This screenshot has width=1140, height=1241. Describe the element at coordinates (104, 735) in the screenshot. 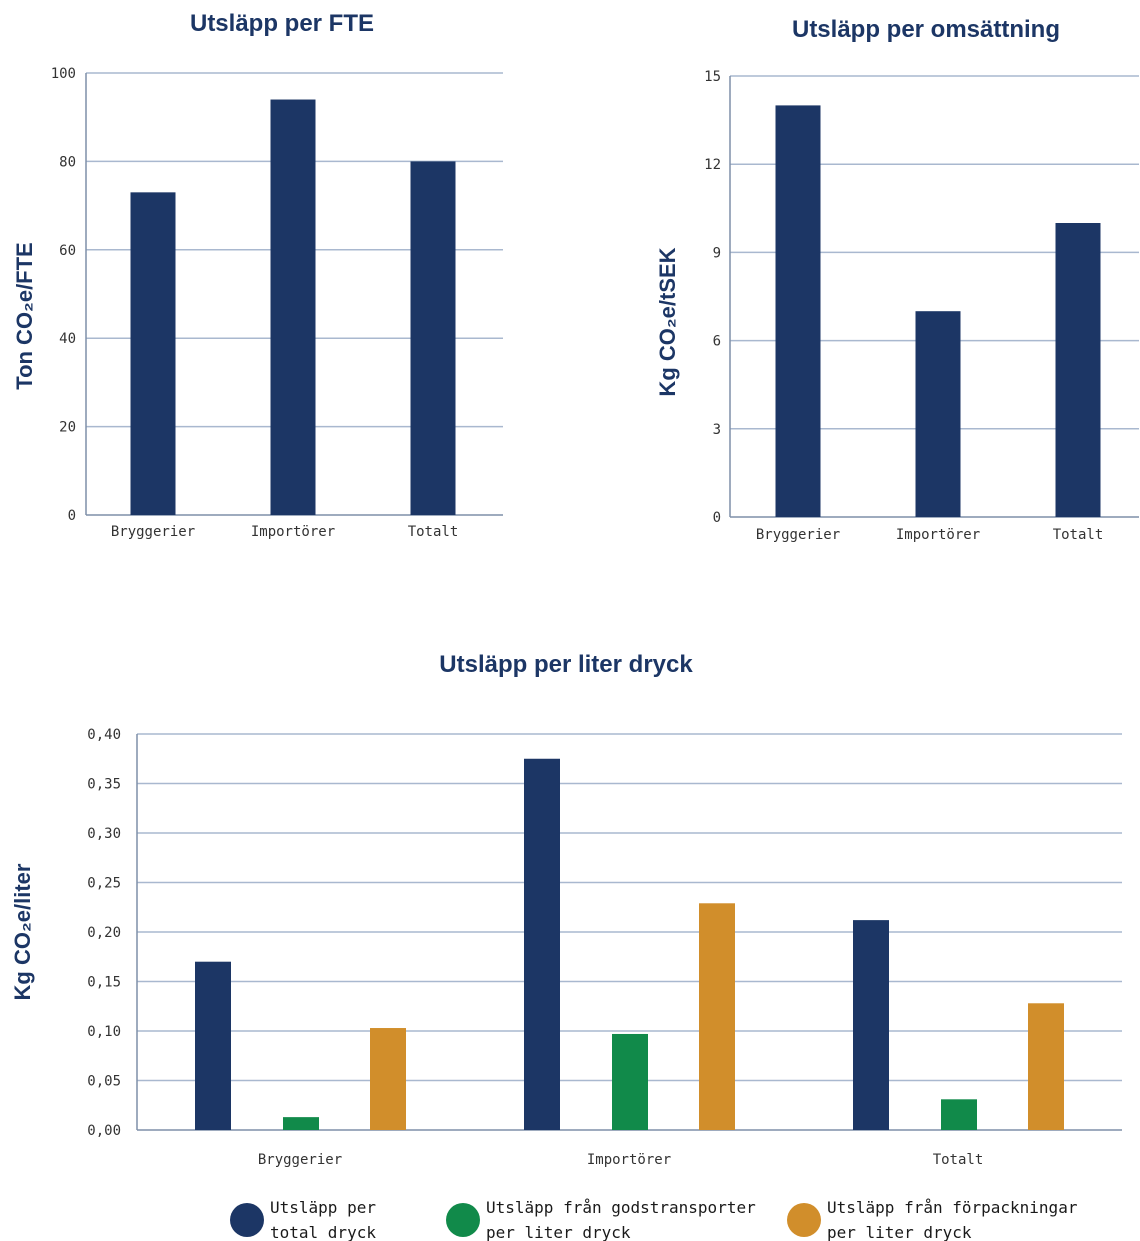

I see `y-tick-label: 0,40` at that location.